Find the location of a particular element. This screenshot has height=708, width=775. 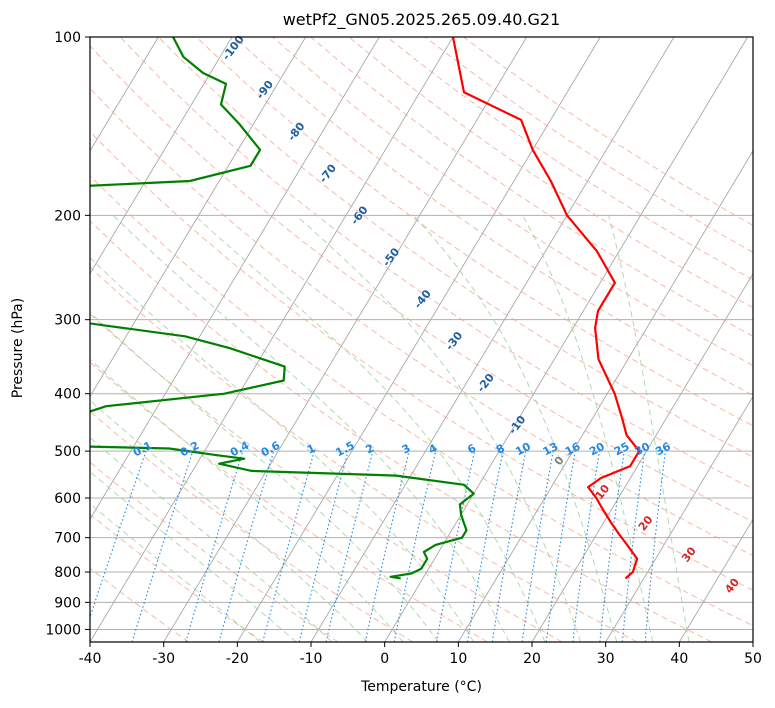

x-tick-label: -40 is located at coordinates (90, 659).